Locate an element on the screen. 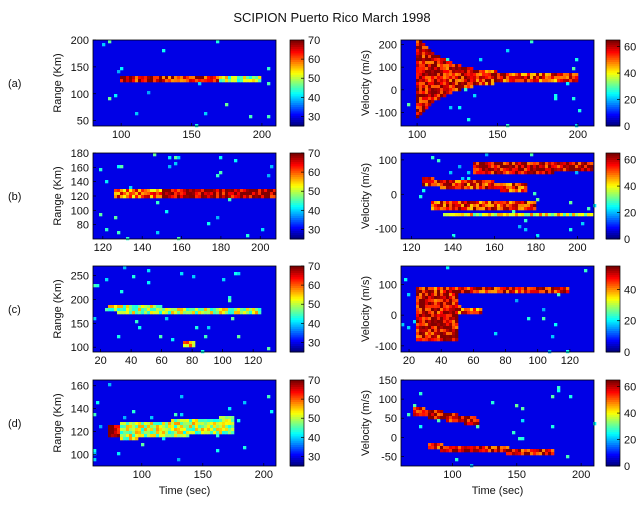 Image resolution: width=643 pixels, height=517 pixels. axes-frame is located at coordinates (184, 309).